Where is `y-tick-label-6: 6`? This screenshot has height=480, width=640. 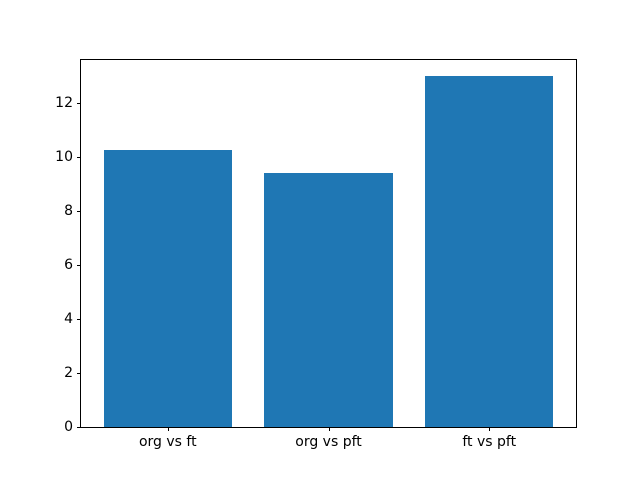
y-tick-label-6: 6 is located at coordinates (68, 265).